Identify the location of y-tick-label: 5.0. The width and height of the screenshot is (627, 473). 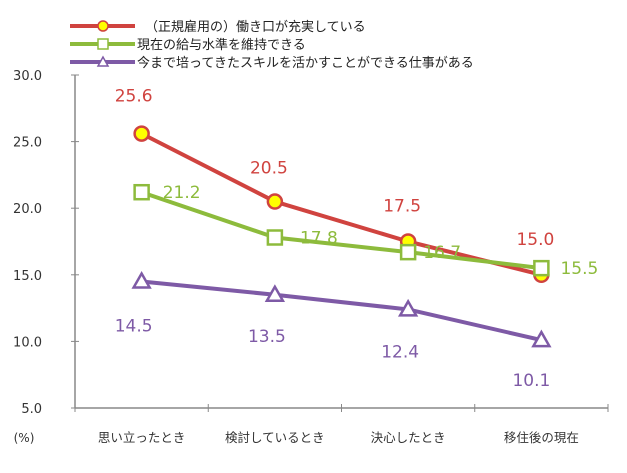
(31, 409).